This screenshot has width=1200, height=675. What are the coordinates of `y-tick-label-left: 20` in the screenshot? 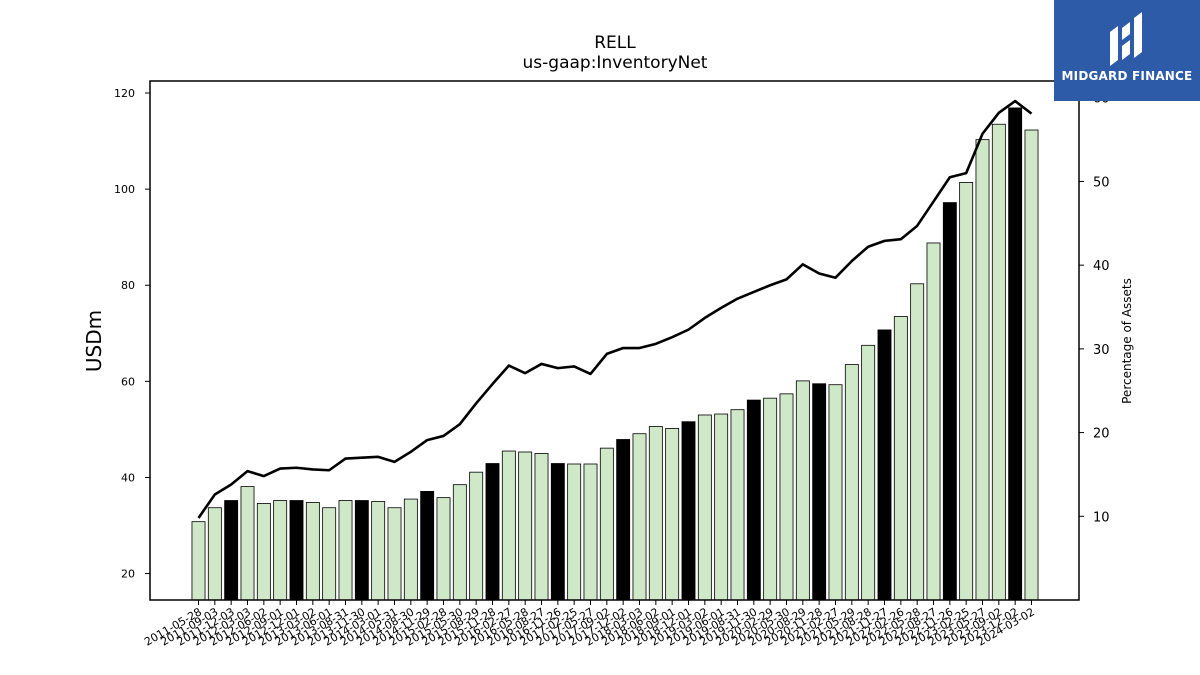 It's located at (128, 574).